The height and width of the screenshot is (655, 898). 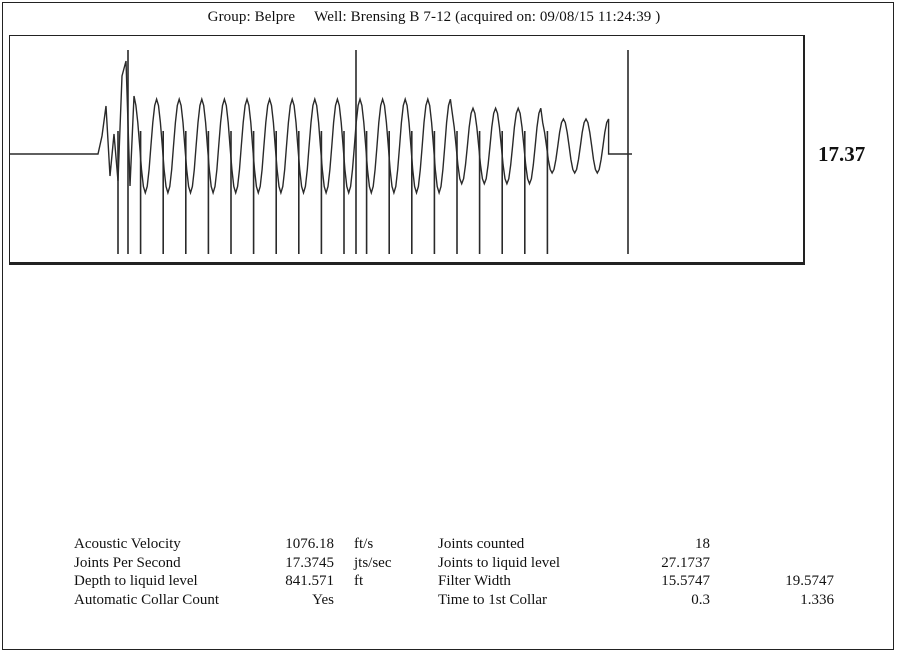 What do you see at coordinates (493, 599) in the screenshot?
I see `stat-label: Time to 1st Collar` at bounding box center [493, 599].